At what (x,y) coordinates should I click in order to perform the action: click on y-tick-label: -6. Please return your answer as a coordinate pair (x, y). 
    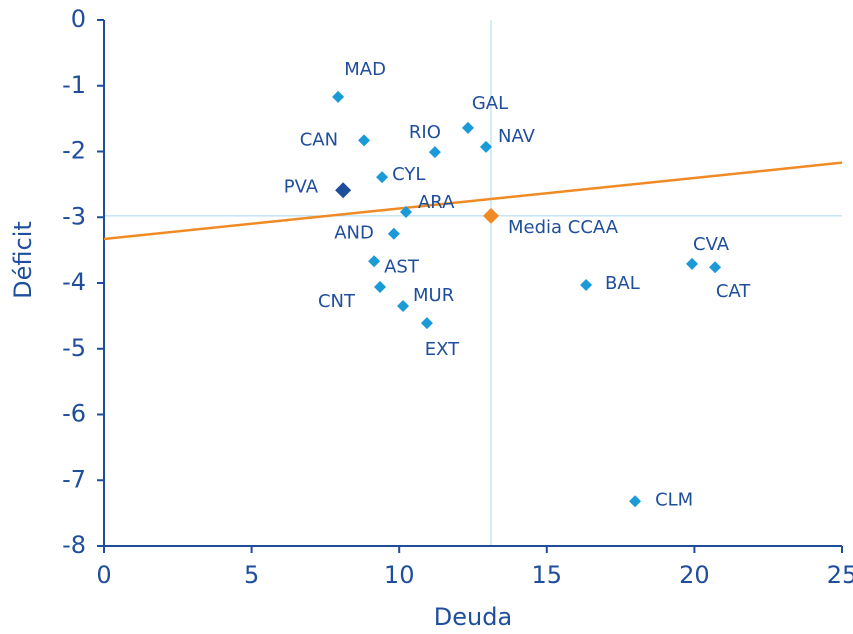
    Looking at the image, I should click on (74, 414).